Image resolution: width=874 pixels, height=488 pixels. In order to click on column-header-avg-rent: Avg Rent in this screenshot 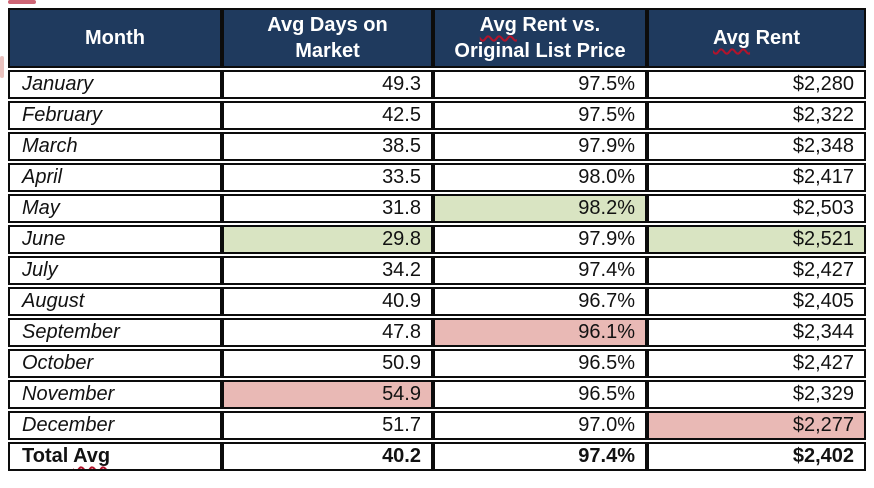, I will do `click(756, 38)`.